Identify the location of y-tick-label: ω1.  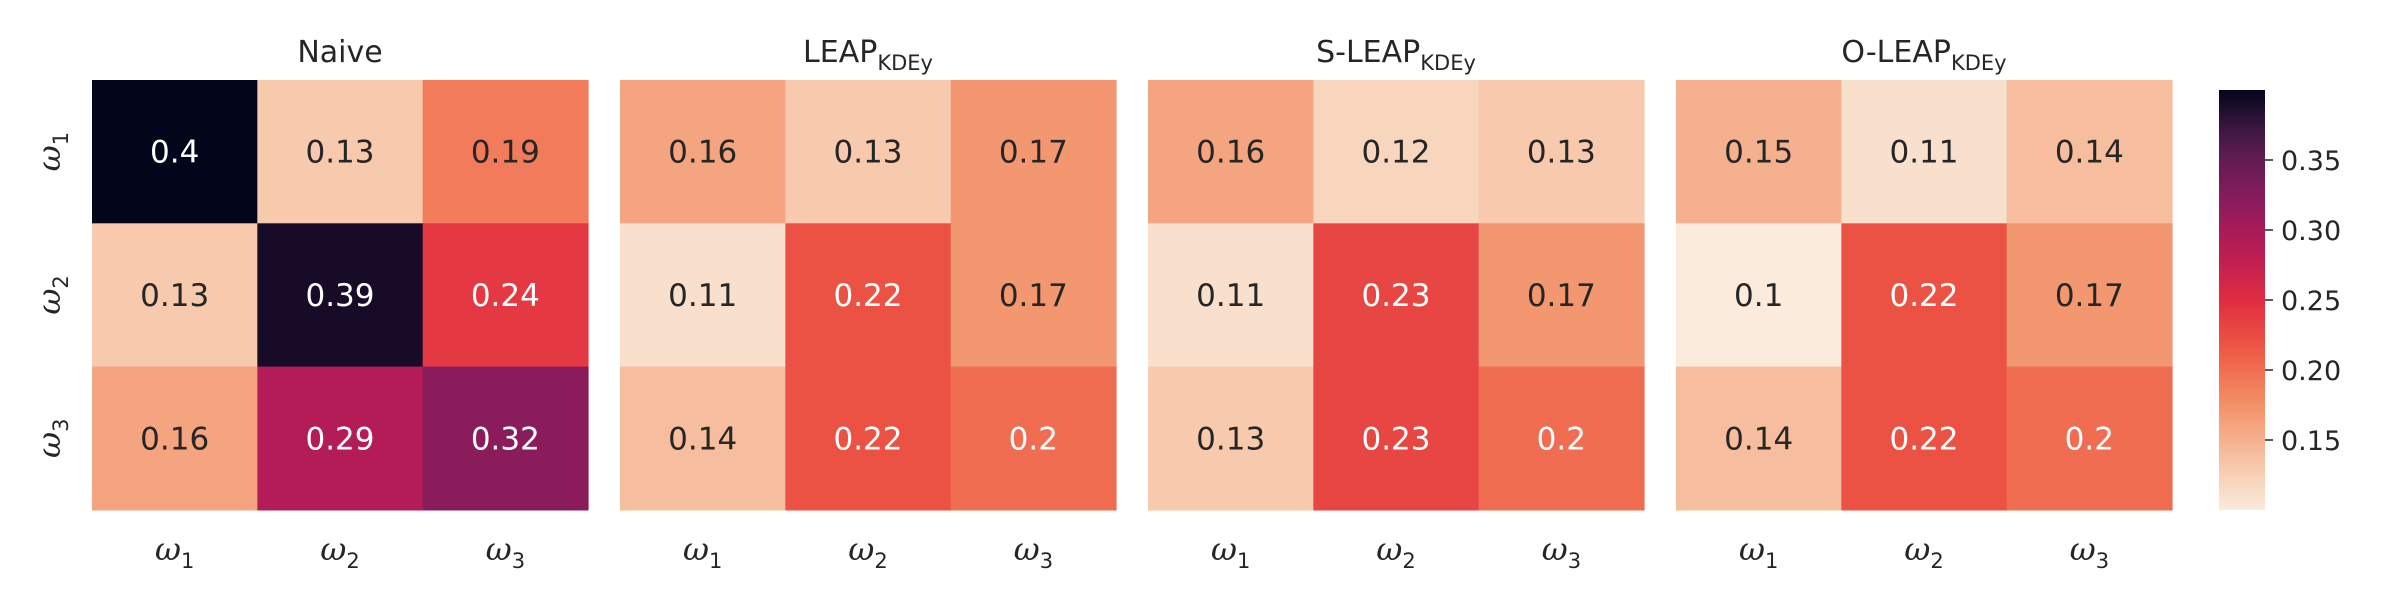
(51, 151).